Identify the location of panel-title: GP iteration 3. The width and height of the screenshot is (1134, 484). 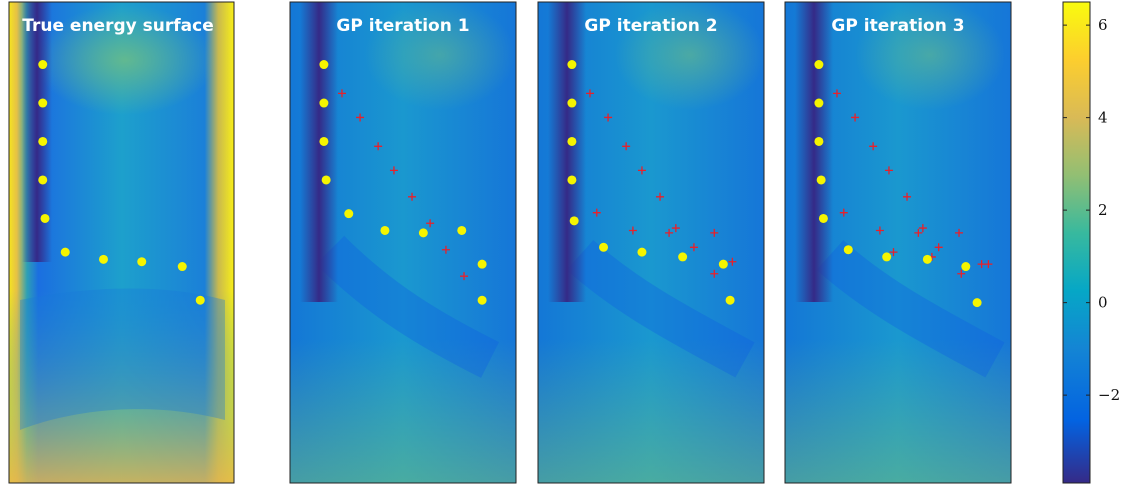
(897, 26).